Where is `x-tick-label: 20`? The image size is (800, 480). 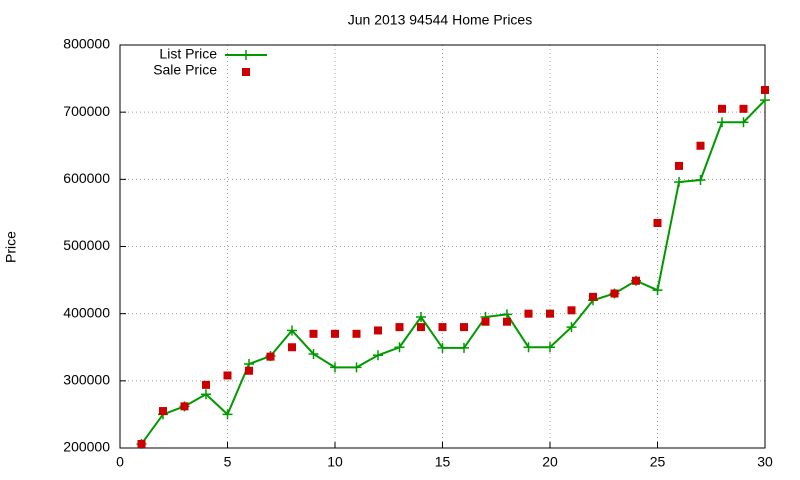
x-tick-label: 20 is located at coordinates (550, 462).